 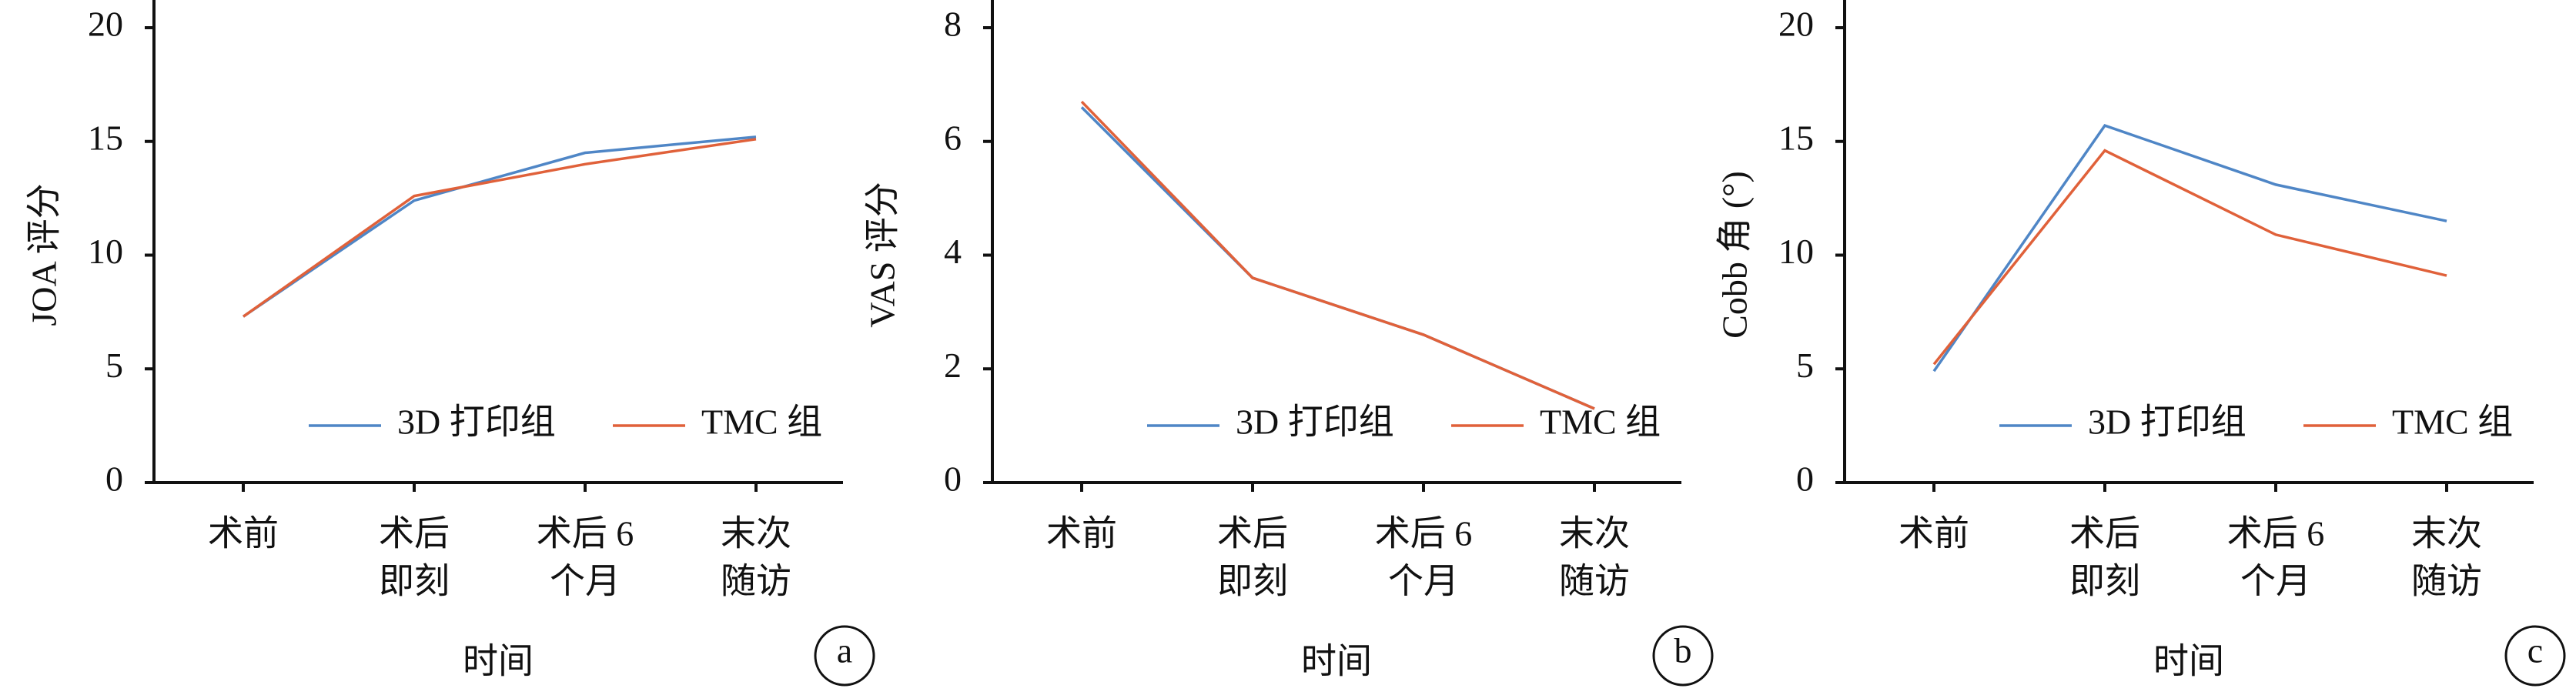 I want to click on y-axis-title: Cobb 角 (°), so click(x=1735, y=255).